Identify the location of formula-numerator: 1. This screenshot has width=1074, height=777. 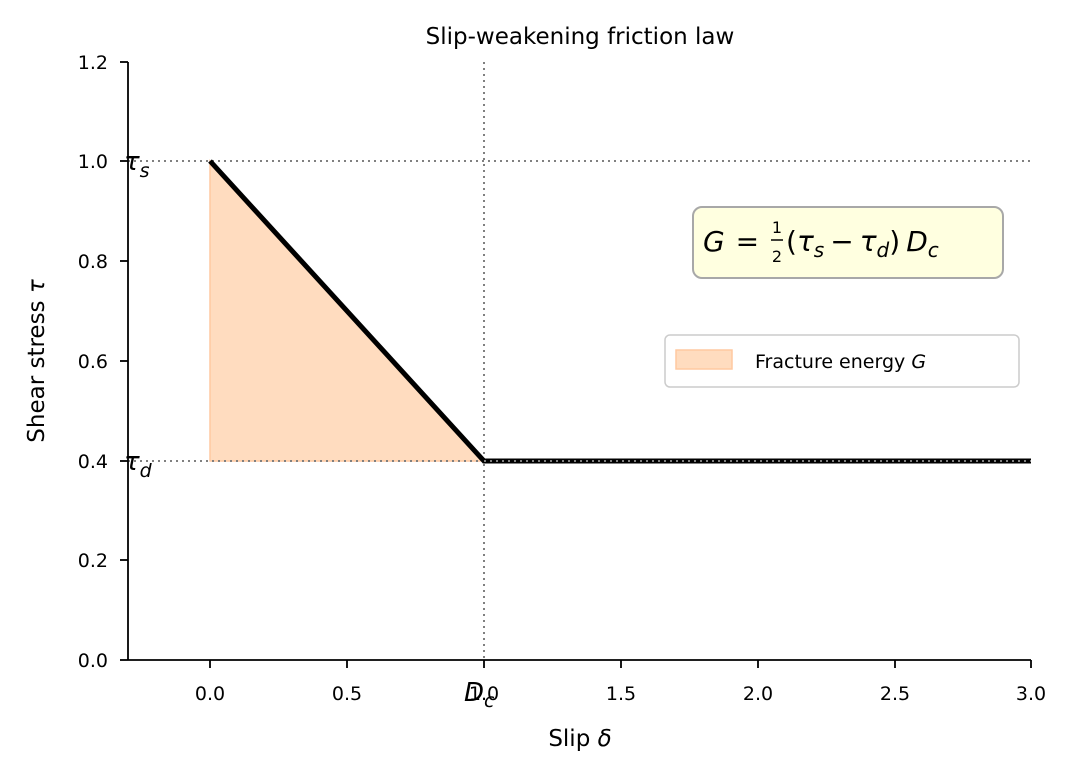
(777, 227).